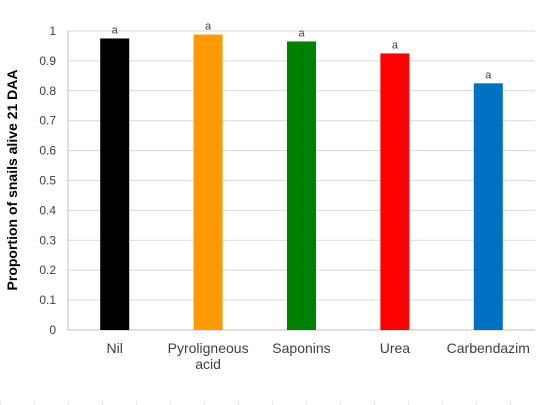 Image resolution: width=540 pixels, height=405 pixels. What do you see at coordinates (52, 31) in the screenshot?
I see `y-tick-label: 1` at bounding box center [52, 31].